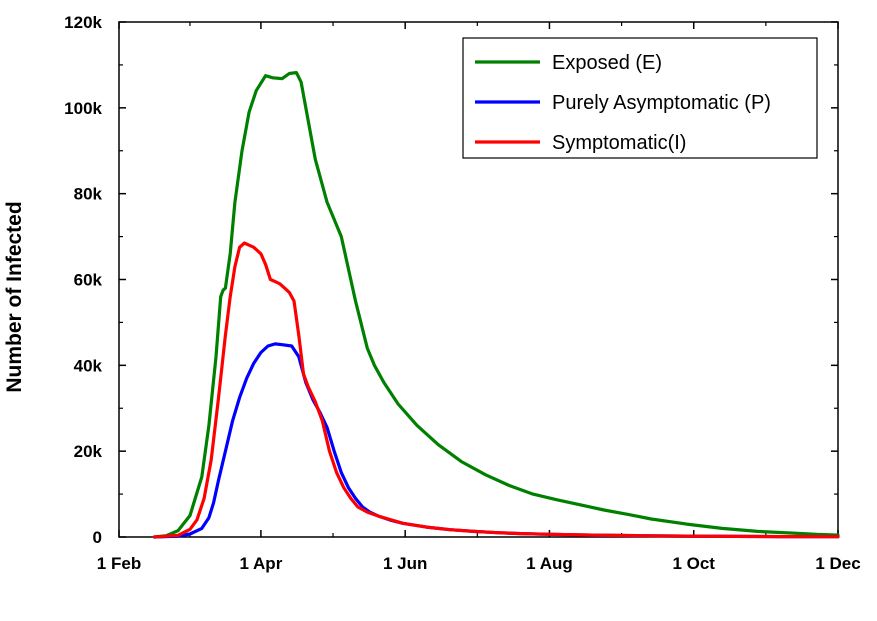  What do you see at coordinates (83, 108) in the screenshot?
I see `y-tick-label: 100k` at bounding box center [83, 108].